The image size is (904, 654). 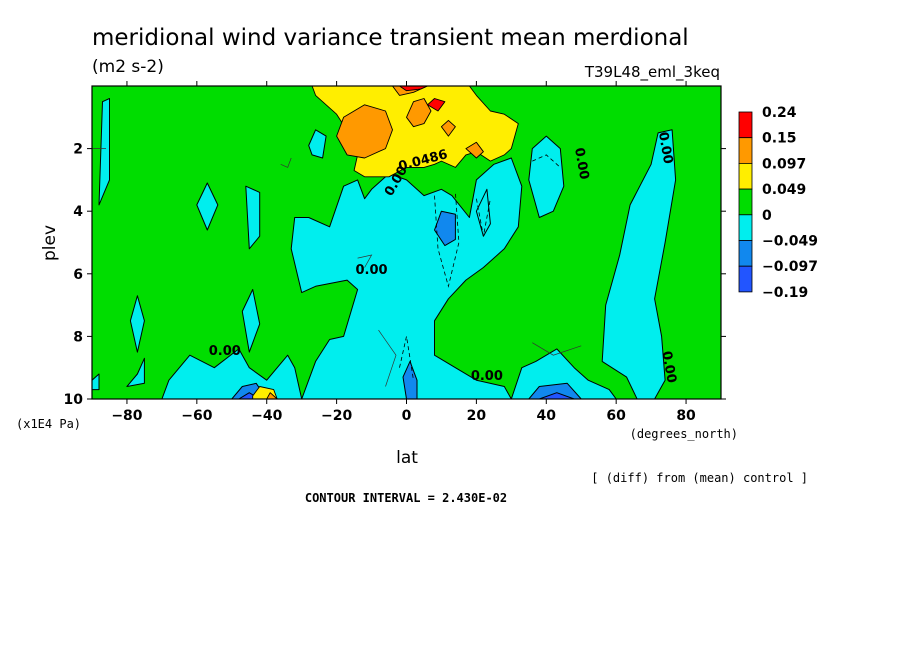 I want to click on contour-label-6: 0.00, so click(x=665, y=148).